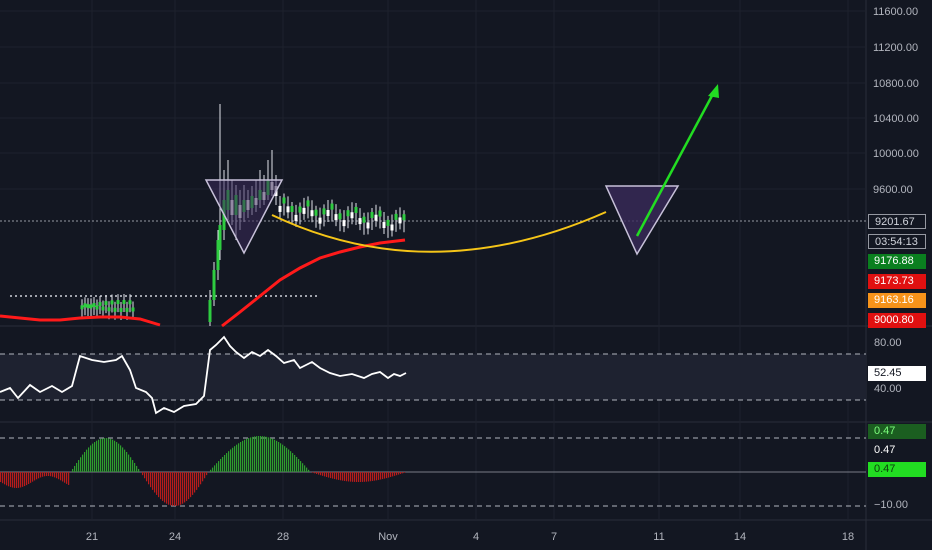 The height and width of the screenshot is (550, 932). What do you see at coordinates (175, 537) in the screenshot?
I see `time-tick-label: 24` at bounding box center [175, 537].